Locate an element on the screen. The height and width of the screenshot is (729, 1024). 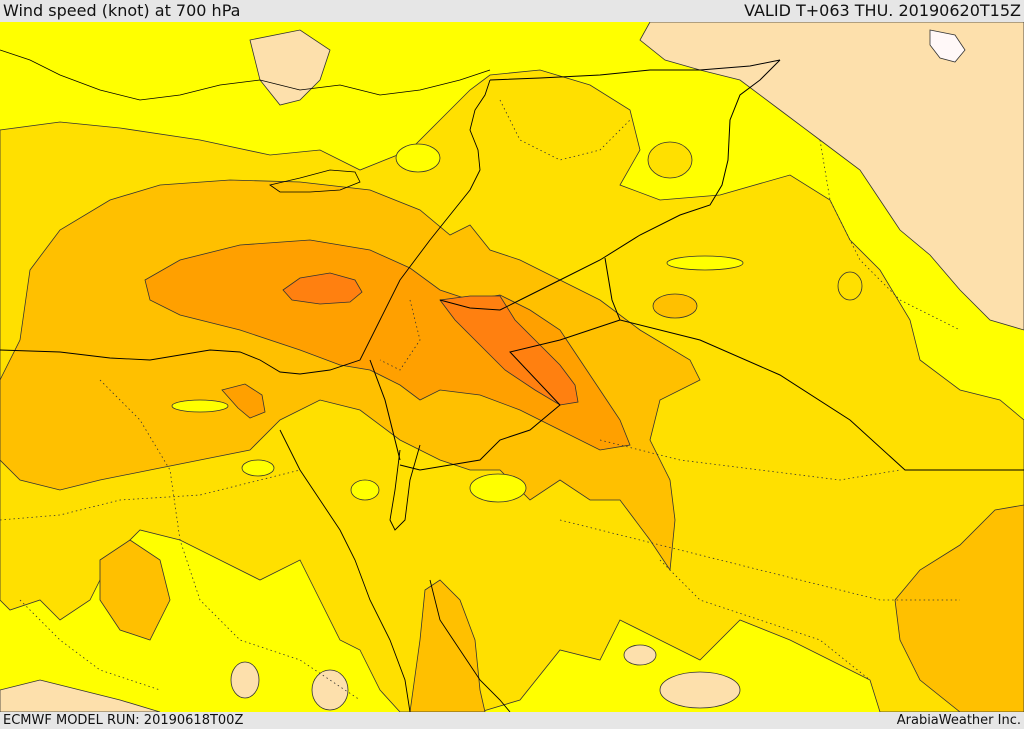
wind-band-fresh-se is located at coordinates (959, 608).